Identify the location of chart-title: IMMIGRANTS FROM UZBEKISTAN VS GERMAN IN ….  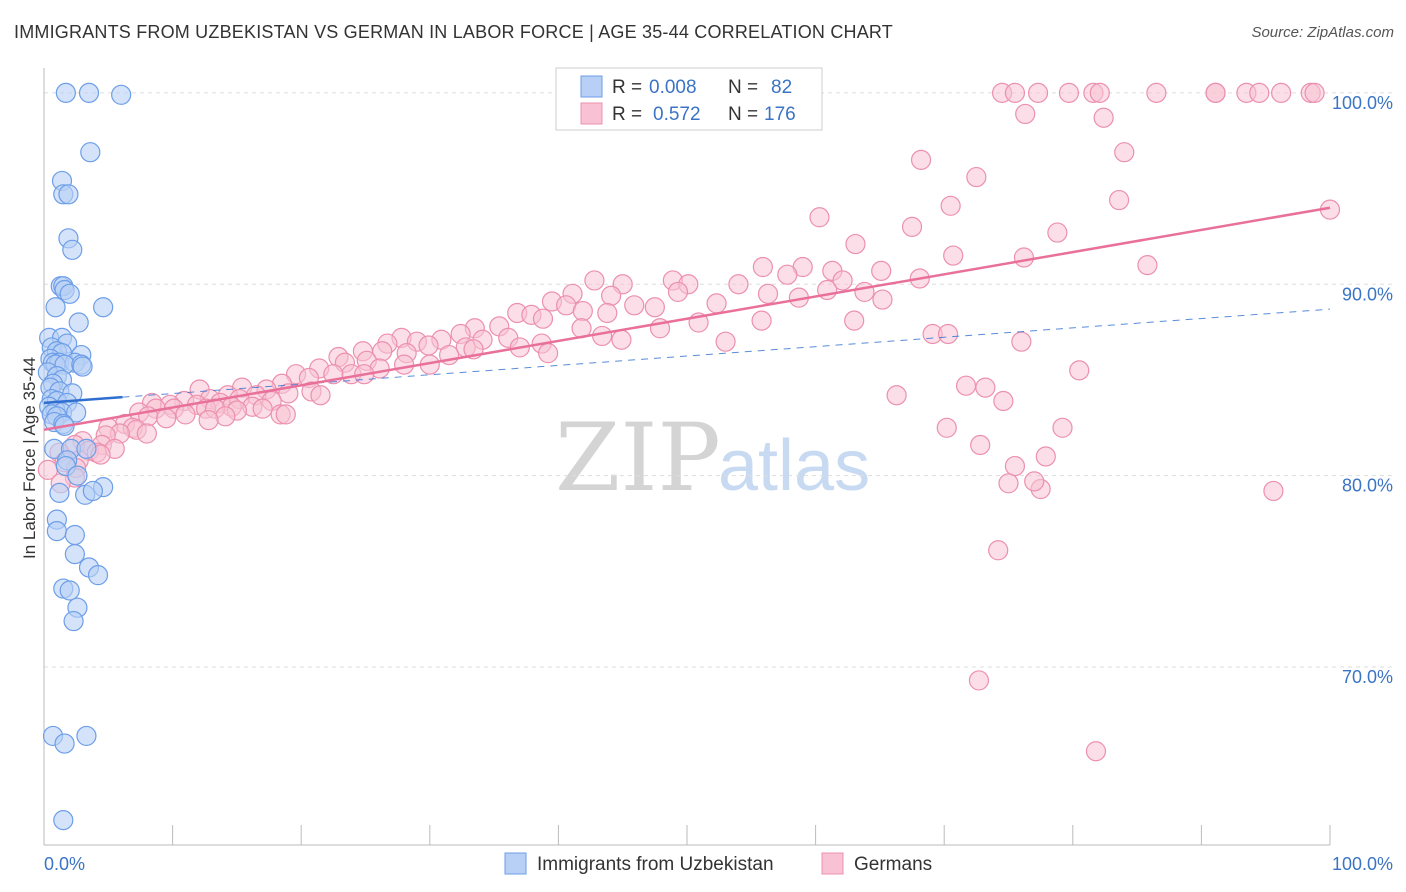
(454, 32).